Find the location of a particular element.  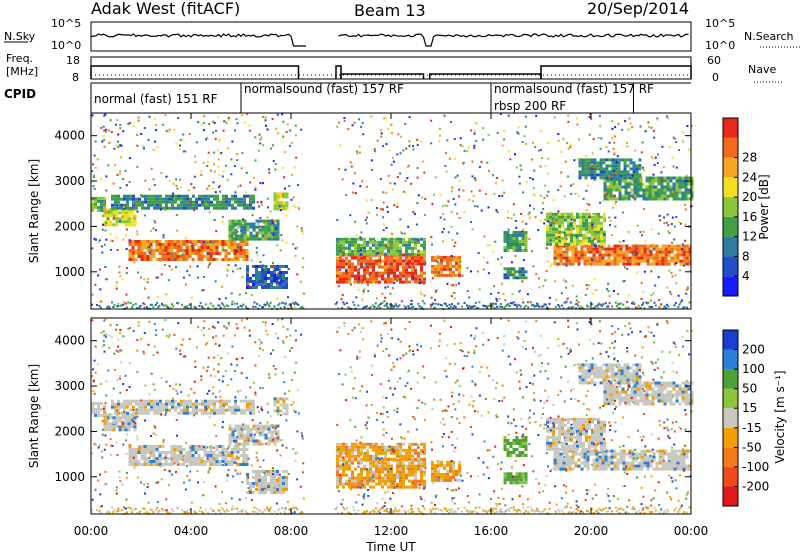

y-tick-label: 1000 is located at coordinates (69, 272).